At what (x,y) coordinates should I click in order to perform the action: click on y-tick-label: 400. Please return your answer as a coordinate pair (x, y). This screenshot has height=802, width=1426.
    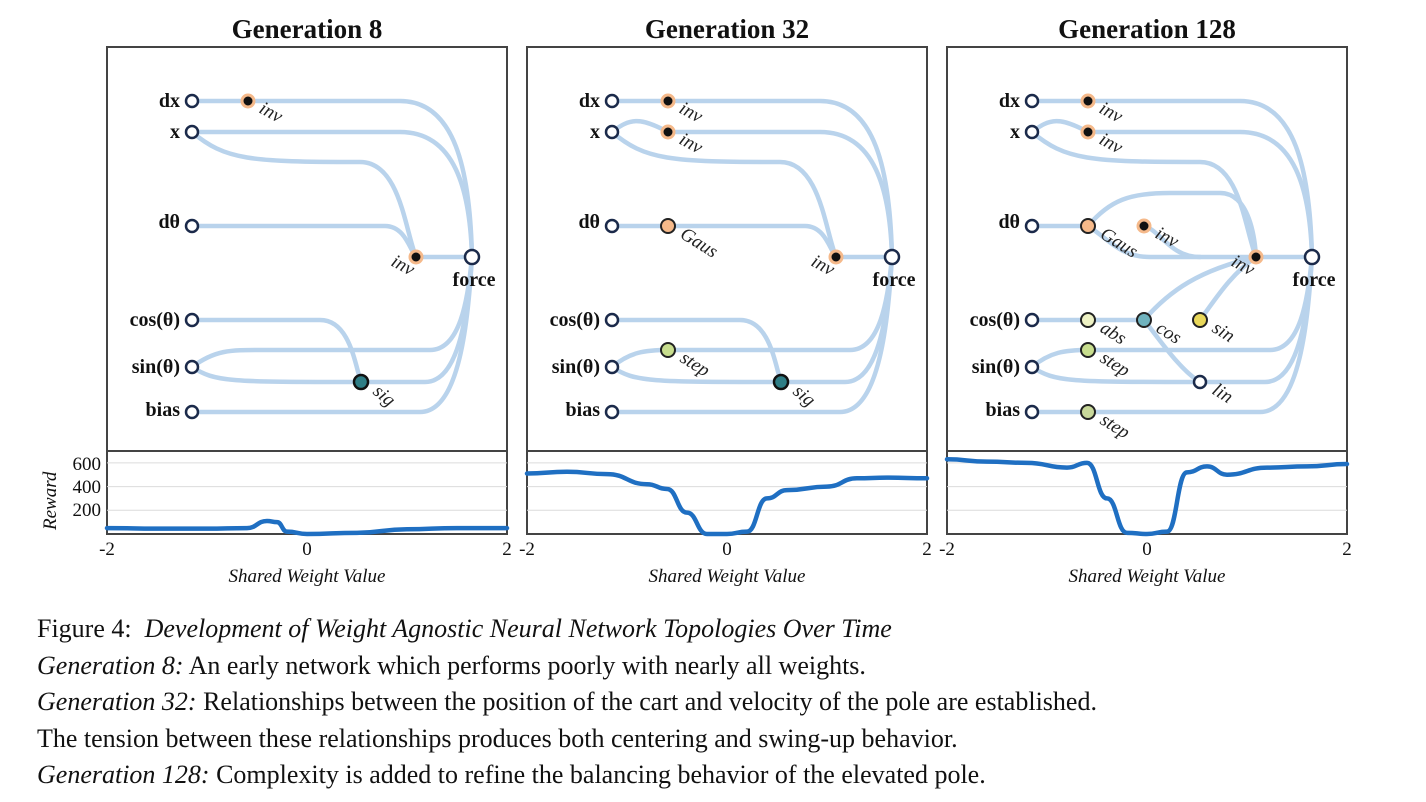
    Looking at the image, I should click on (87, 487).